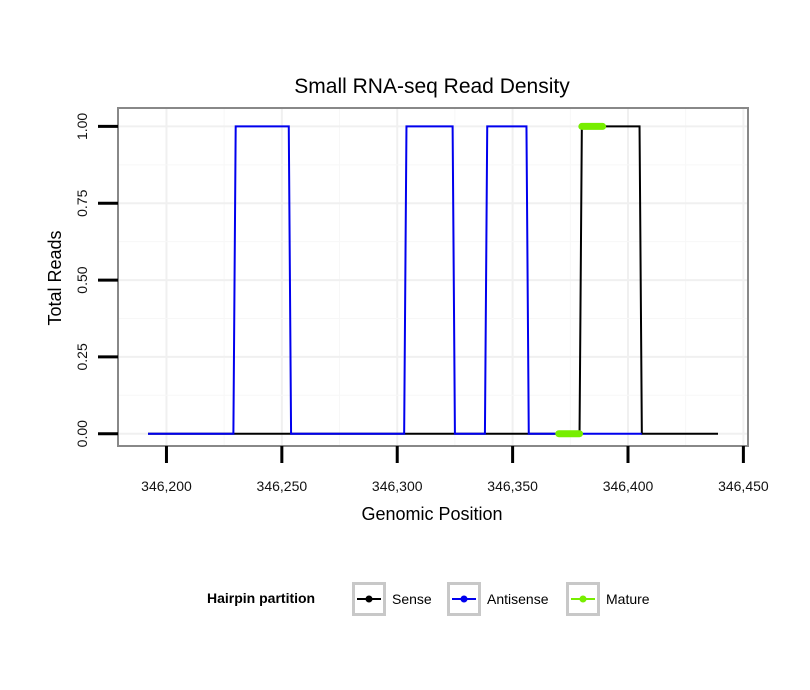 Image resolution: width=810 pixels, height=690 pixels. I want to click on legend-dot-mature, so click(583, 599).